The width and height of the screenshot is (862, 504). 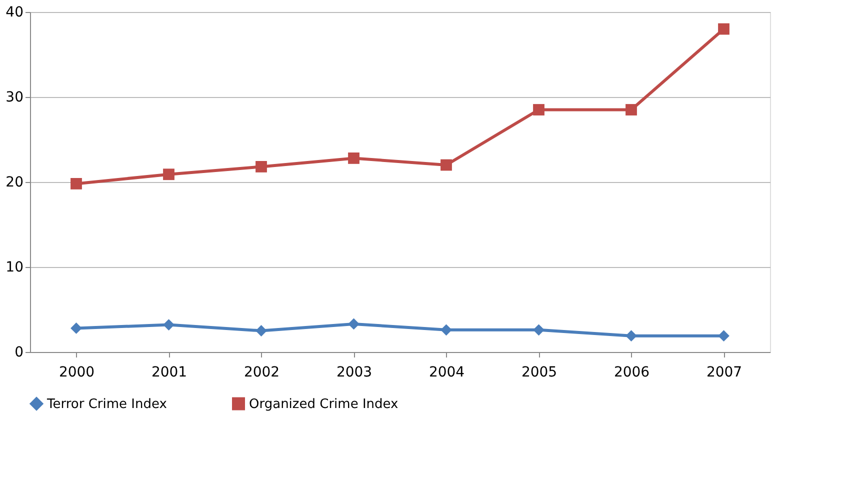 I want to click on y-tick-label: 10, so click(x=15, y=268).